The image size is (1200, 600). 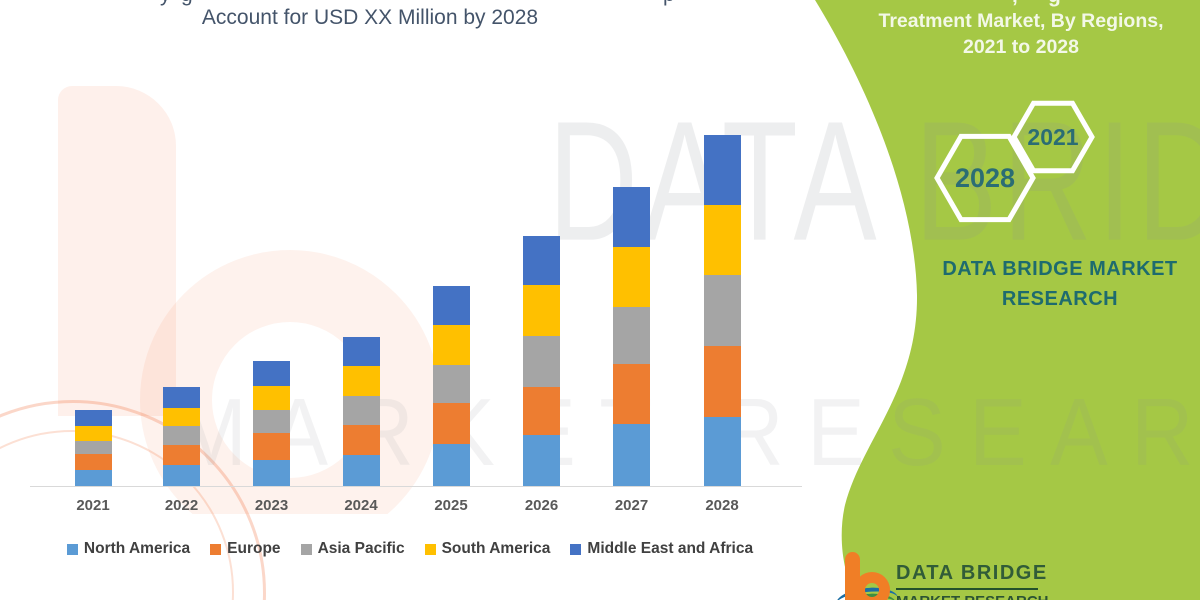 I want to click on legend-item-middle-east-and-africa: Middle East and Africa, so click(x=661, y=549).